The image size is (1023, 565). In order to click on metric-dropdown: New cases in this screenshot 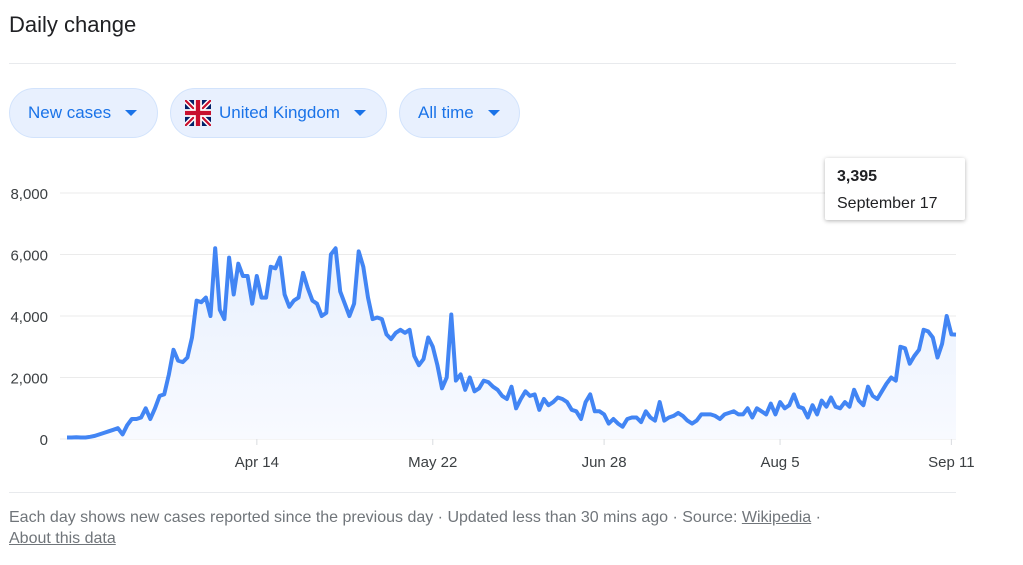, I will do `click(83, 113)`.